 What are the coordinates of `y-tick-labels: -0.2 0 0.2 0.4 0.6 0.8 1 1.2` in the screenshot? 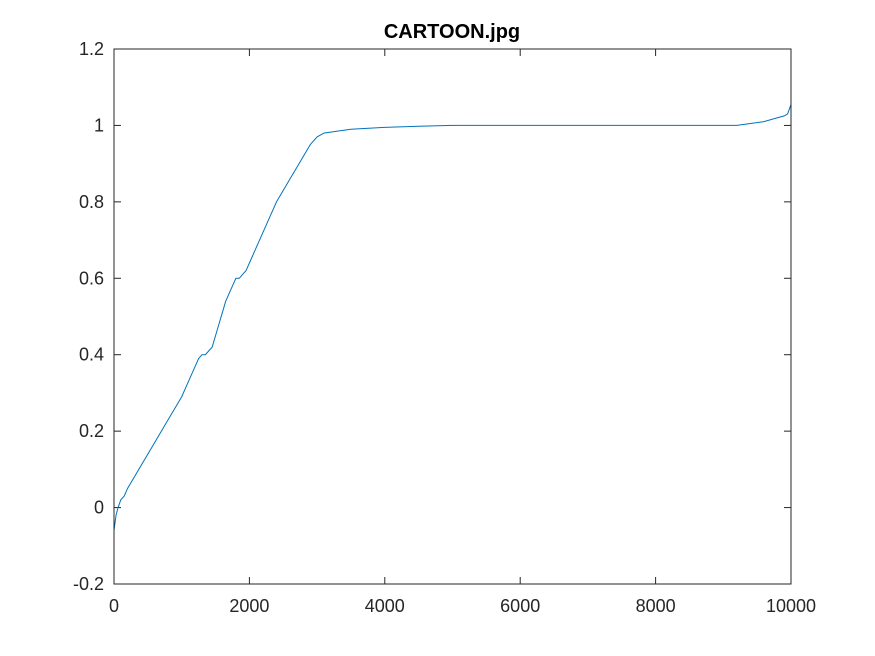 It's located at (88, 316).